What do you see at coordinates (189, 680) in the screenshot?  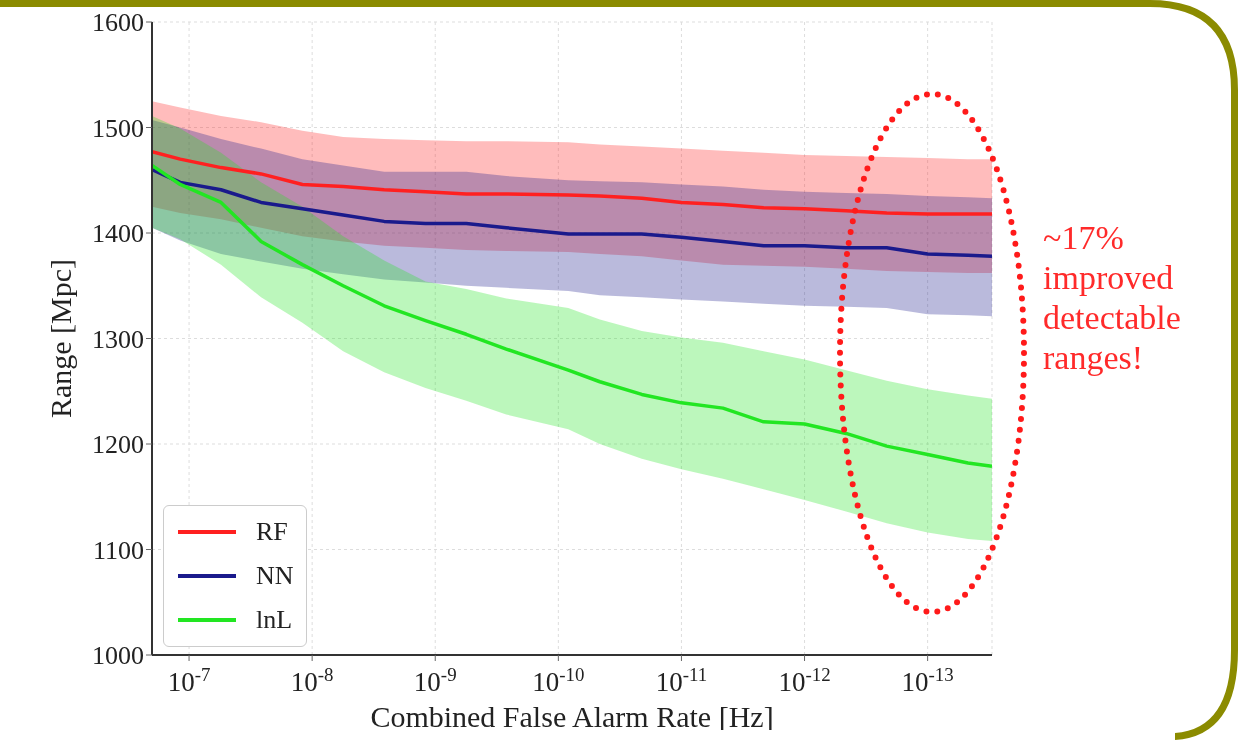 I see `x-tick-label: 10$^{-7}$` at bounding box center [189, 680].